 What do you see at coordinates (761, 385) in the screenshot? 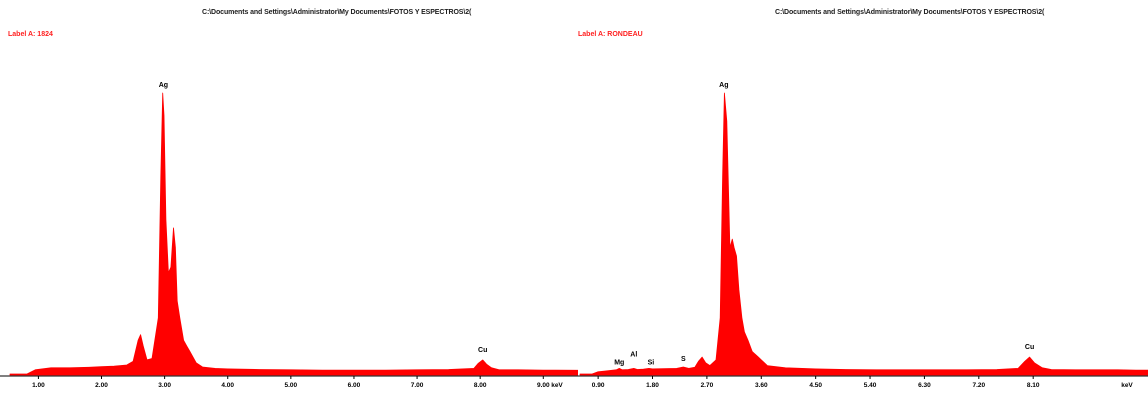
I see `x-tick-label: 3.60` at bounding box center [761, 385].